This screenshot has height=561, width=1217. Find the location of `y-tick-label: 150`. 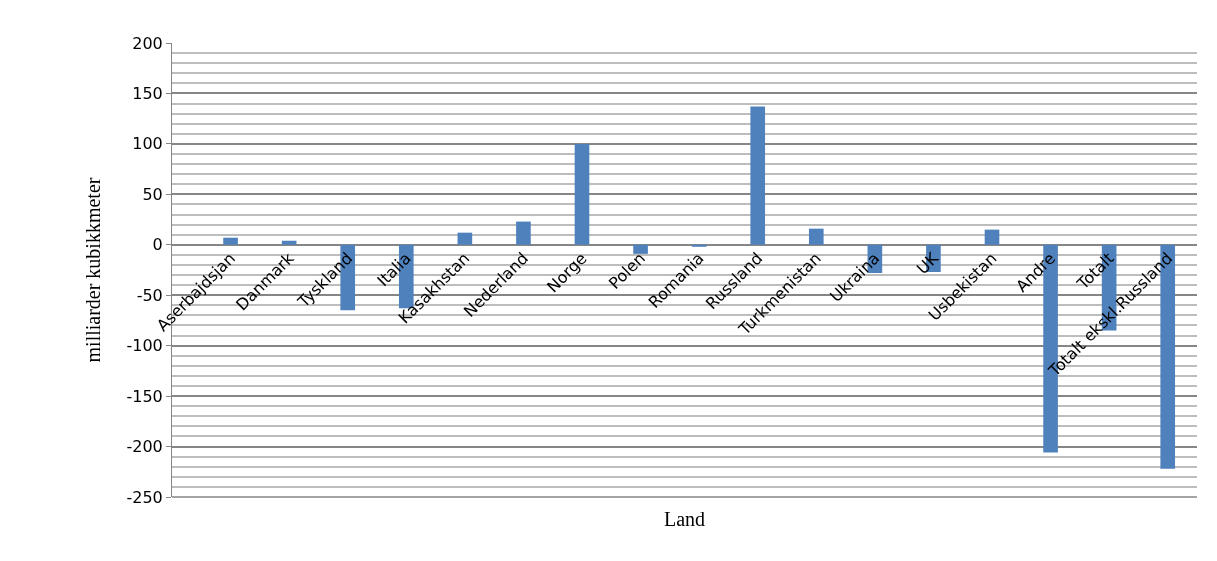

y-tick-label: 150 is located at coordinates (147, 94).